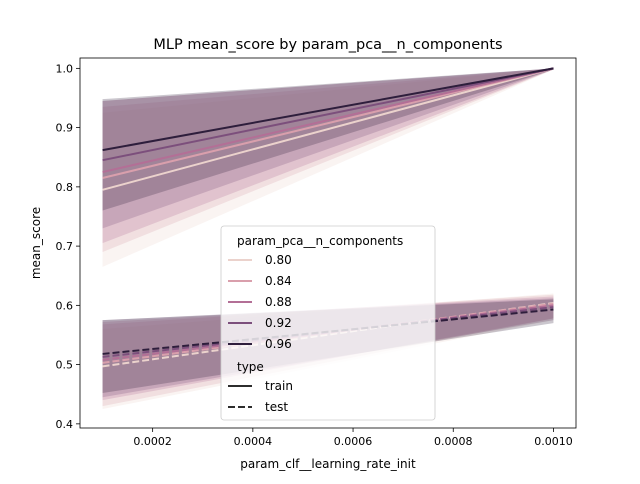 The image size is (640, 484). Describe the element at coordinates (36, 243) in the screenshot. I see `y-axis-label: mean_score` at that location.